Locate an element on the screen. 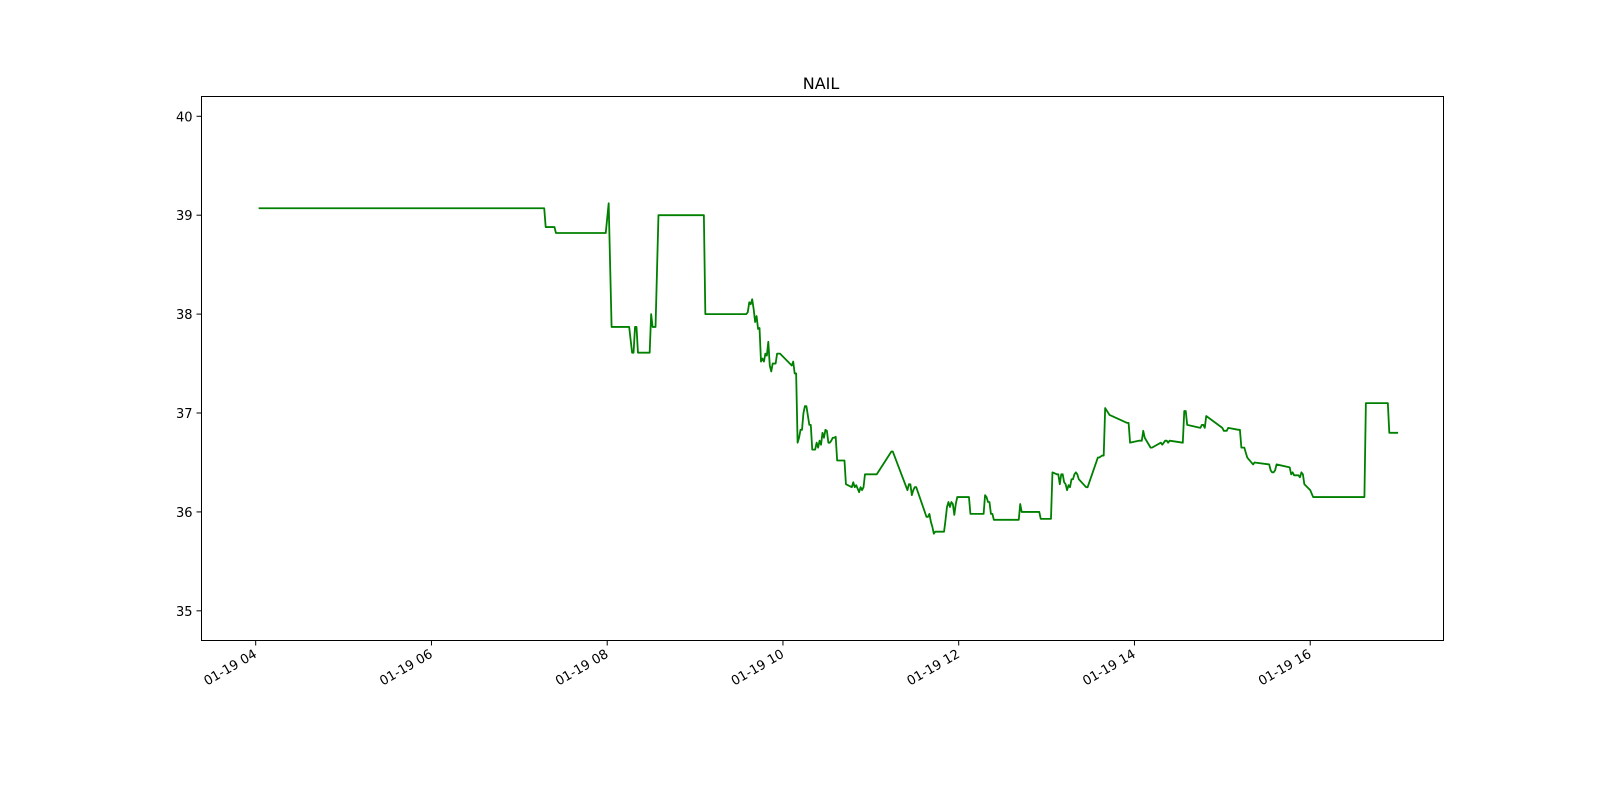 The height and width of the screenshot is (800, 1600). x-tick-label: 01-19 08 is located at coordinates (582, 668).